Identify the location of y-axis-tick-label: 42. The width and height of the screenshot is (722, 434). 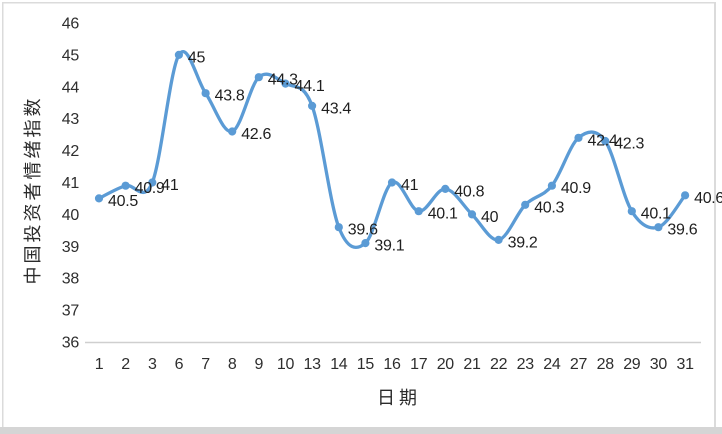
(71, 151).